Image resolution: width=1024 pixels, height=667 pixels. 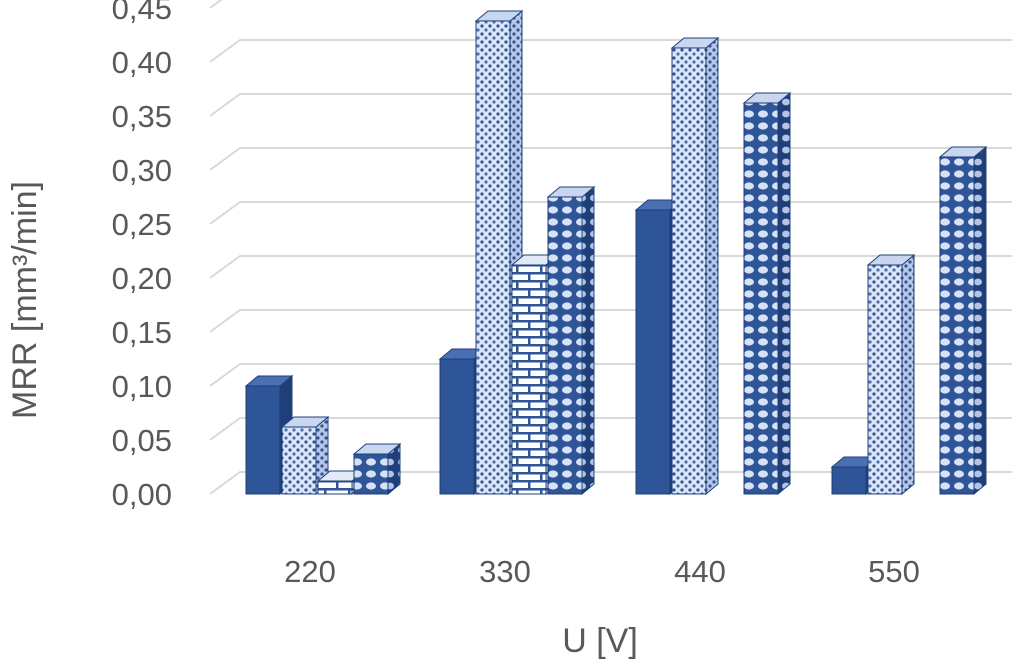 What do you see at coordinates (600, 641) in the screenshot?
I see `x-axis-title: U [V]` at bounding box center [600, 641].